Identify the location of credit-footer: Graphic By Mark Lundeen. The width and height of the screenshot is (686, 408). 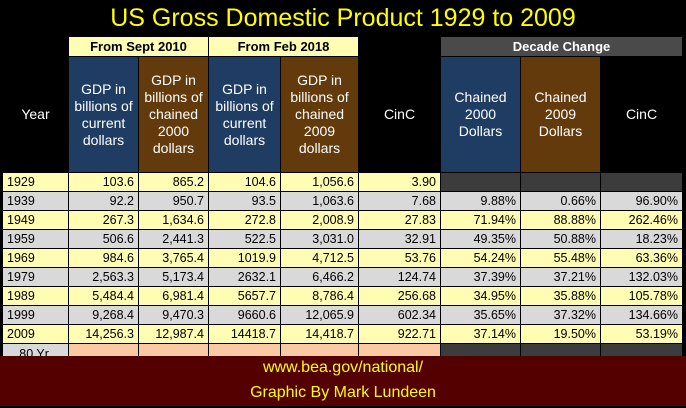
(343, 393).